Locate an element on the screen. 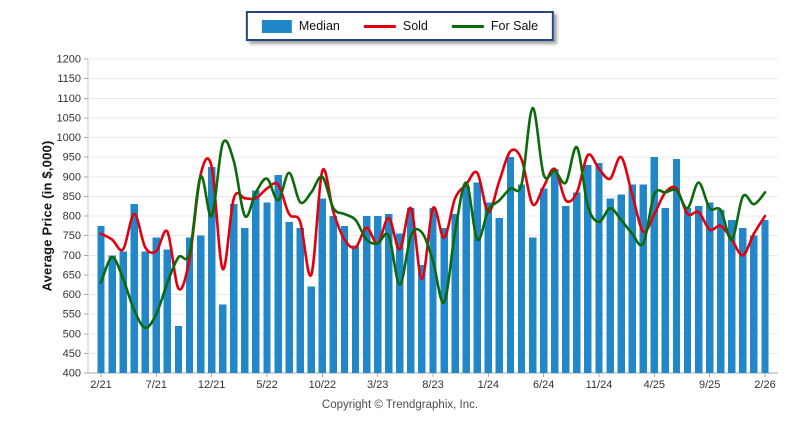 The width and height of the screenshot is (800, 434). y-axis-label: 650 is located at coordinates (72, 275).